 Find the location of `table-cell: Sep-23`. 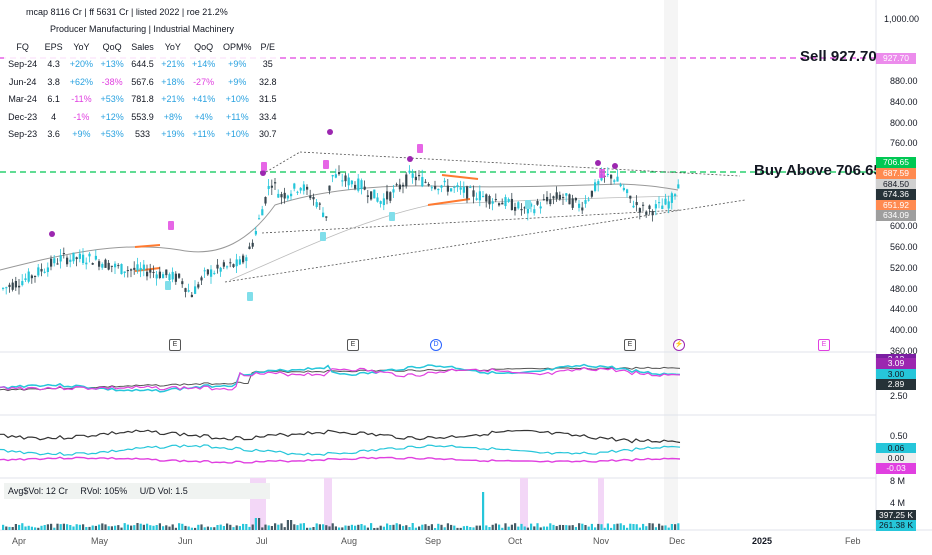

table-cell: Sep-23 is located at coordinates (23, 134).